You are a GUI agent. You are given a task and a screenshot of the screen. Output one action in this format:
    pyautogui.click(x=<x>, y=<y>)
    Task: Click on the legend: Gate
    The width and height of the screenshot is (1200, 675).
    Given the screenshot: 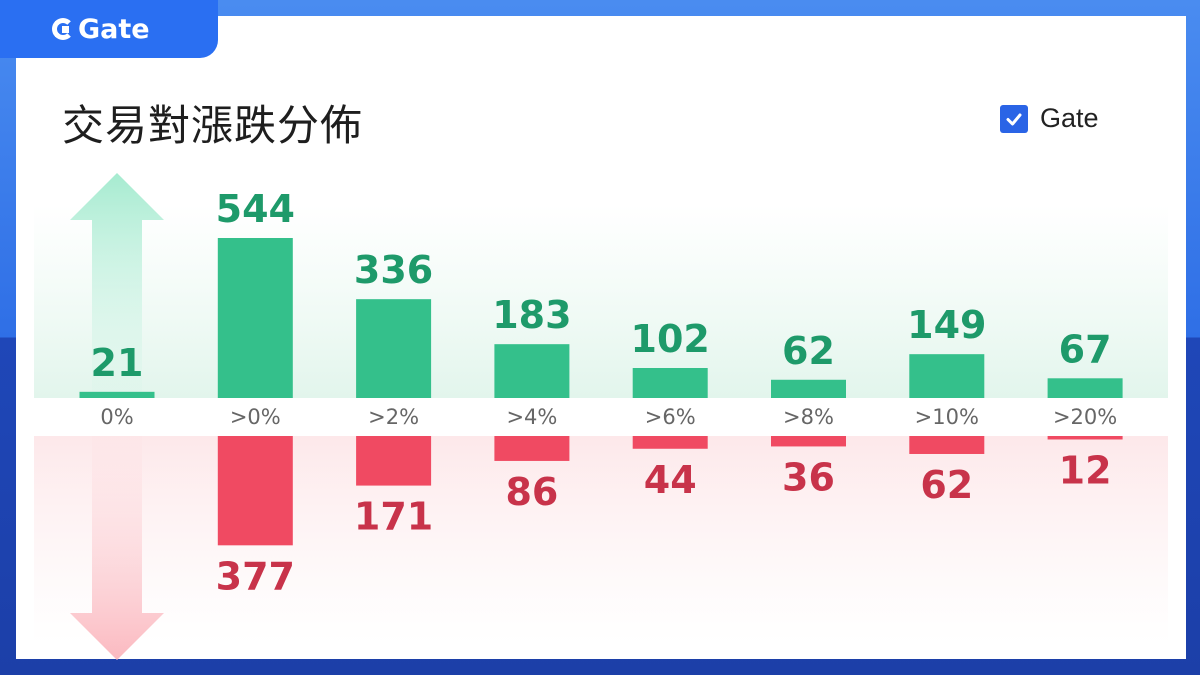 What is the action you would take?
    pyautogui.click(x=1049, y=118)
    